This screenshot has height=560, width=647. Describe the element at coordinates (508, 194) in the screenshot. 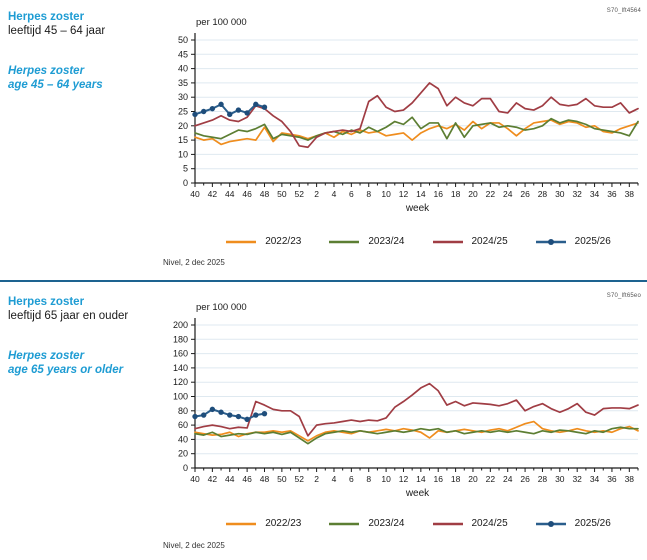

I see `x-tick-label: 24` at that location.